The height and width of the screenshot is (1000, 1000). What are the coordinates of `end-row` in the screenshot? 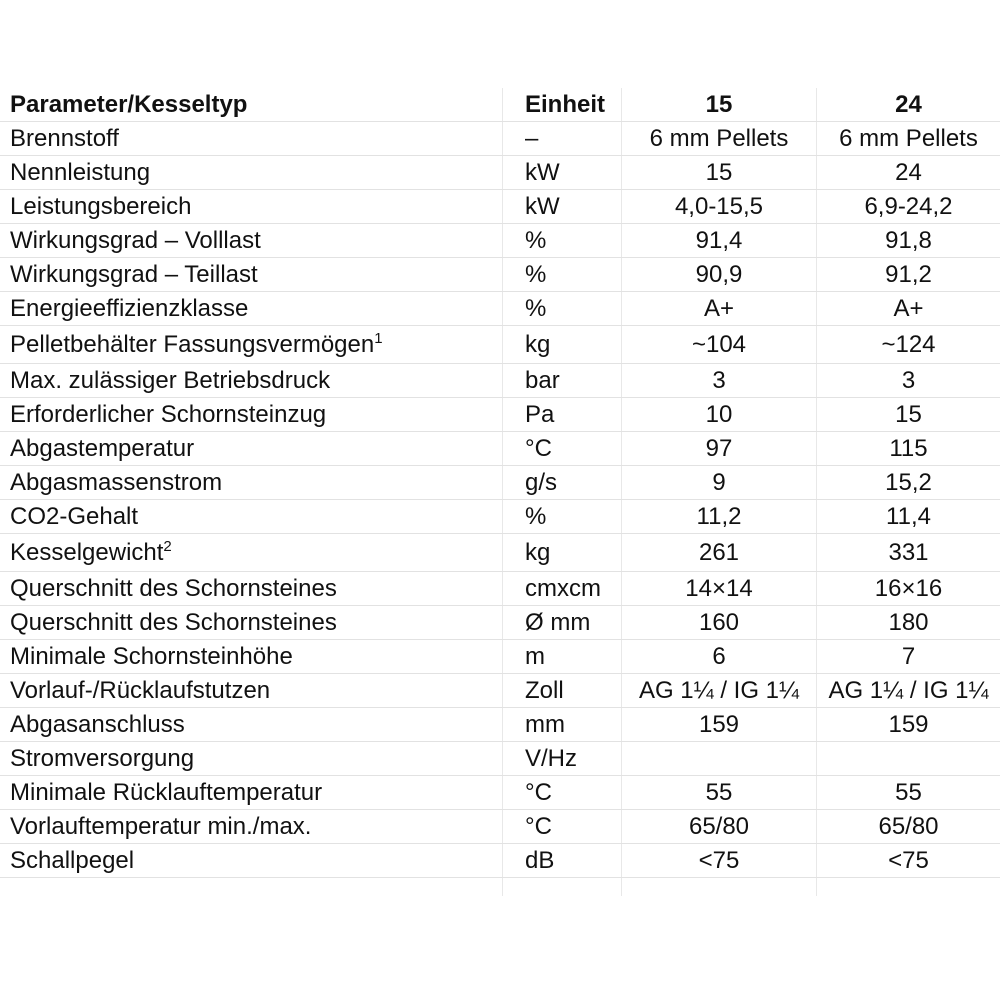 It's located at (500, 887).